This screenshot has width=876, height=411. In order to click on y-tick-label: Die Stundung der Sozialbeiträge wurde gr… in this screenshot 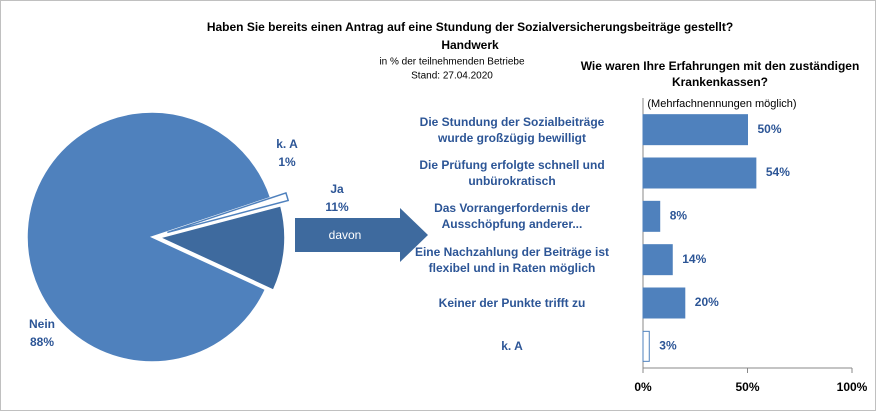, I will do `click(512, 129)`.